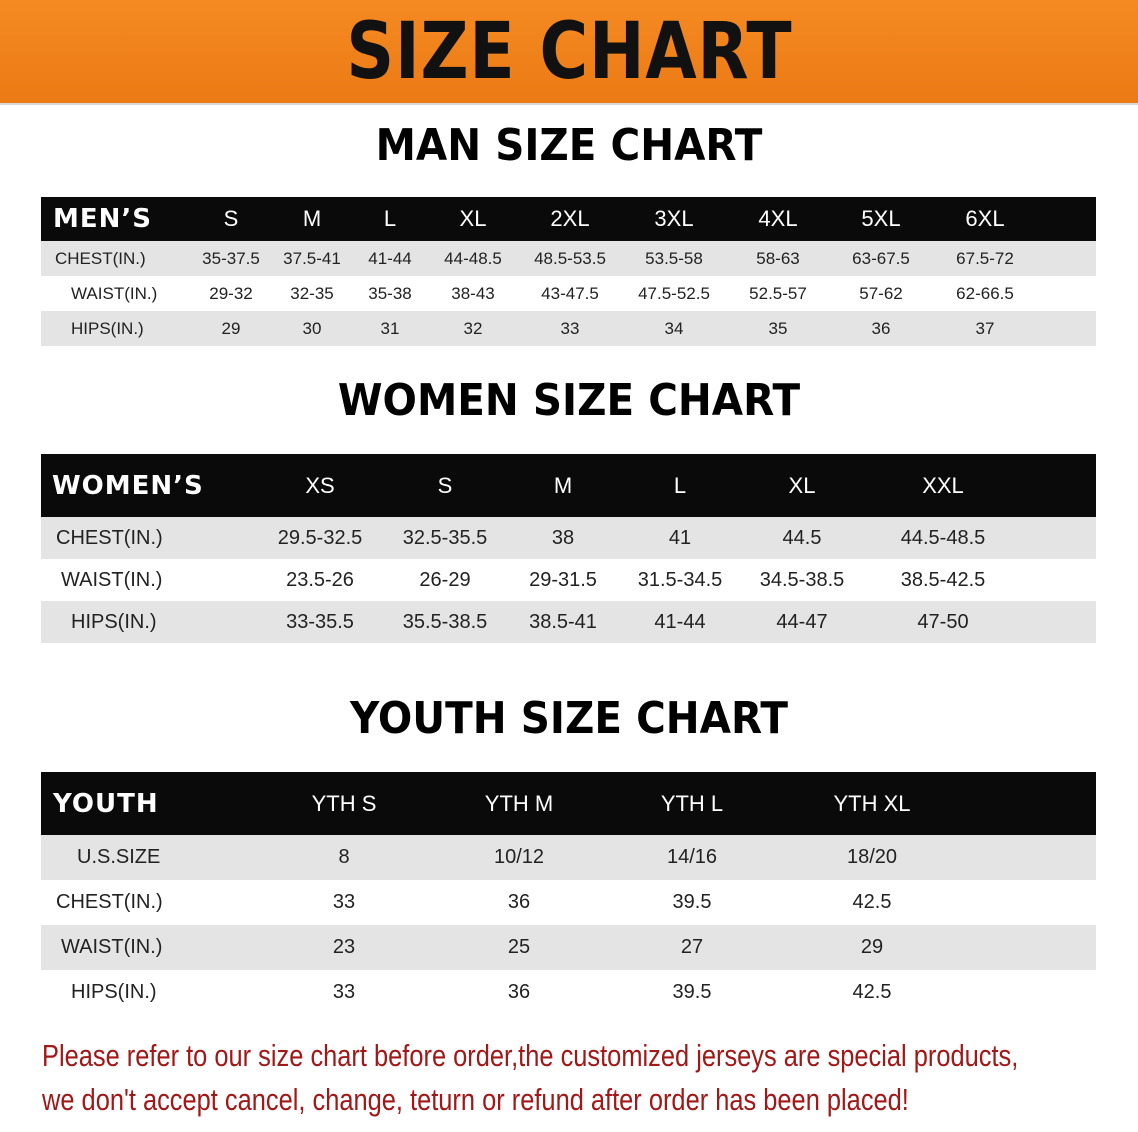 This screenshot has height=1132, width=1138. Describe the element at coordinates (569, 718) in the screenshot. I see `youth-section-title: YOUTH SIZE CHART` at that location.